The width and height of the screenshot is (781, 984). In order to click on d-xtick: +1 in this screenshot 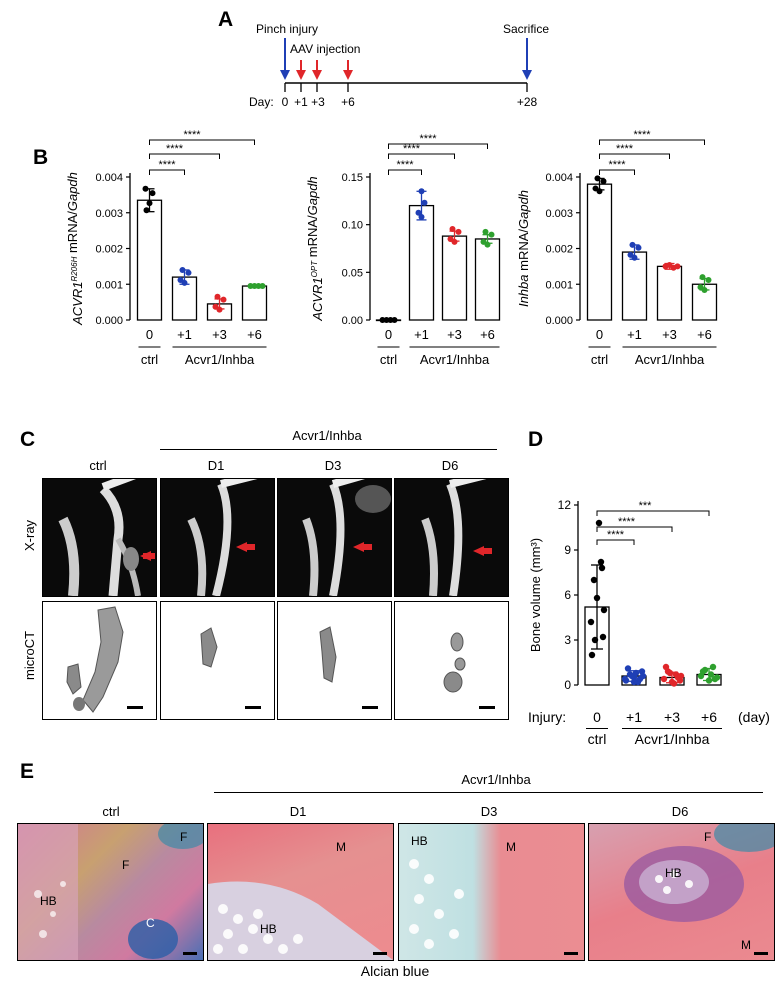, I will do `click(634, 717)`.